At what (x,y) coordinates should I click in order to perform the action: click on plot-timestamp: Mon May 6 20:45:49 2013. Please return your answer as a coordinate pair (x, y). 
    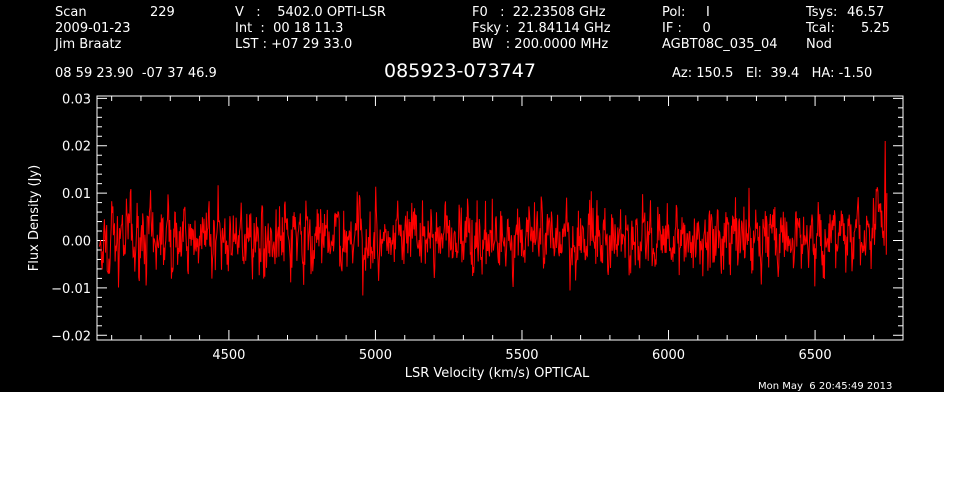
    Looking at the image, I should click on (825, 386).